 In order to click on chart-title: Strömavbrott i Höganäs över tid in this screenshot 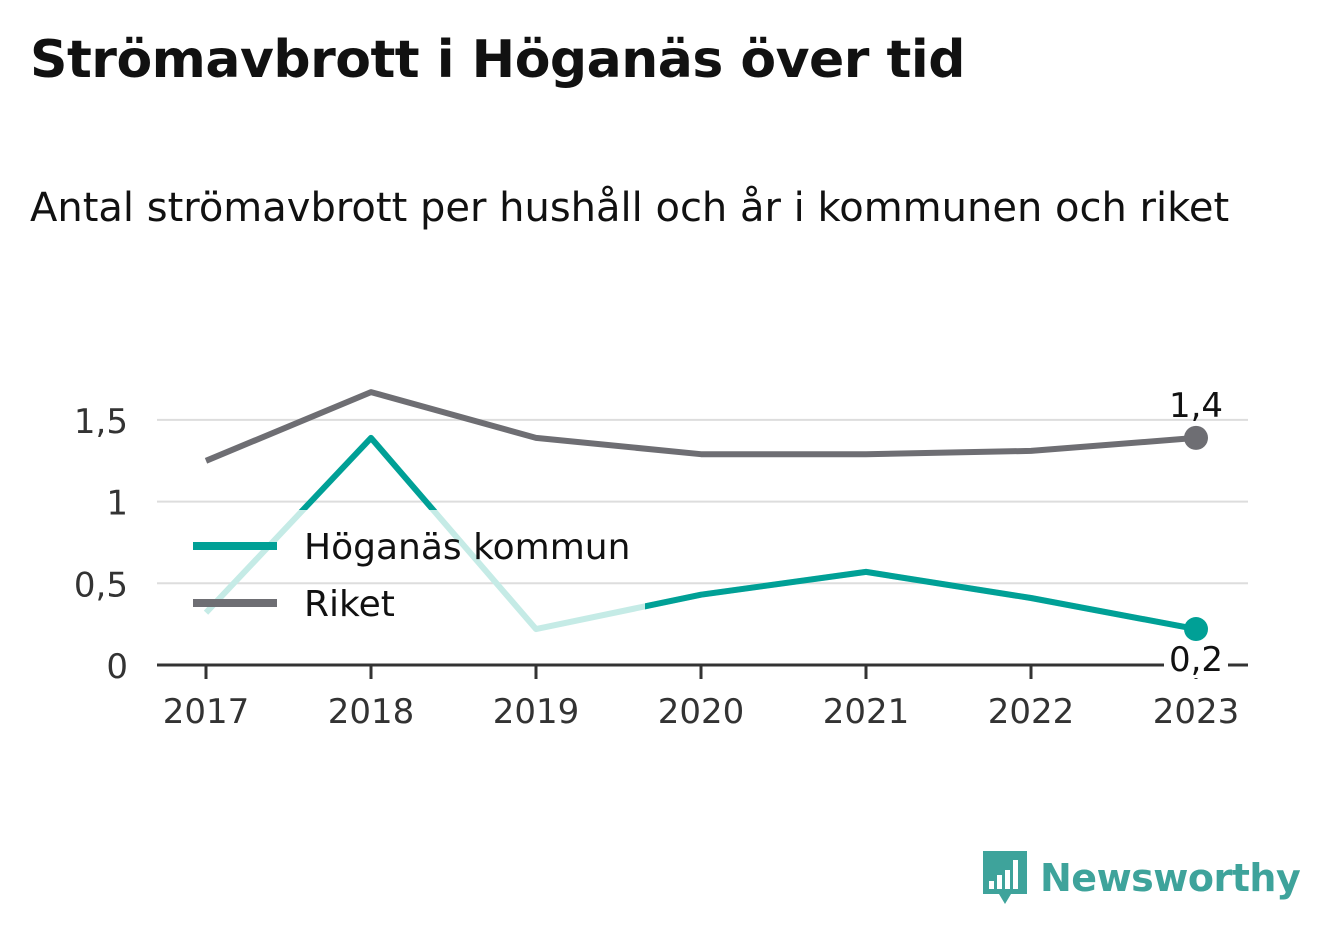, I will do `click(497, 60)`.